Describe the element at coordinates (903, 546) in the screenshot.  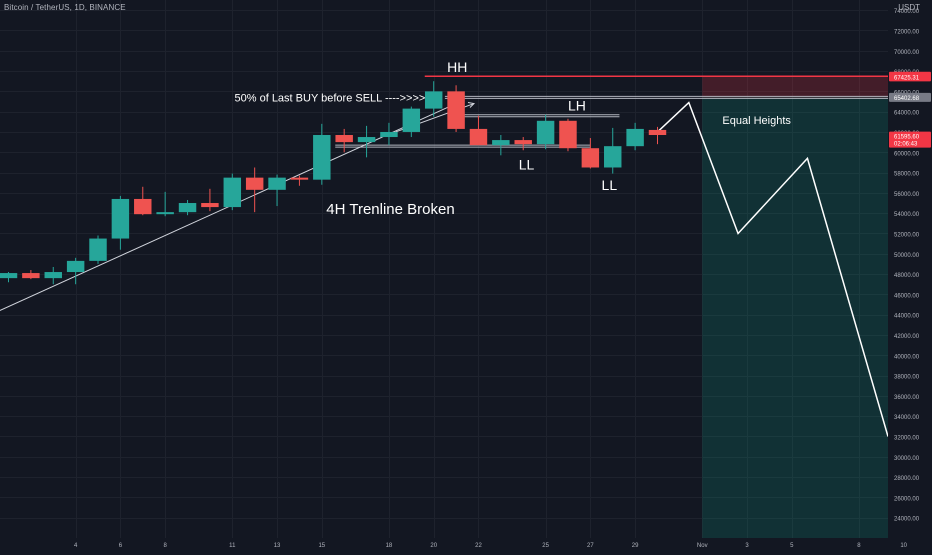
I see `time-tick-label: 10` at that location.